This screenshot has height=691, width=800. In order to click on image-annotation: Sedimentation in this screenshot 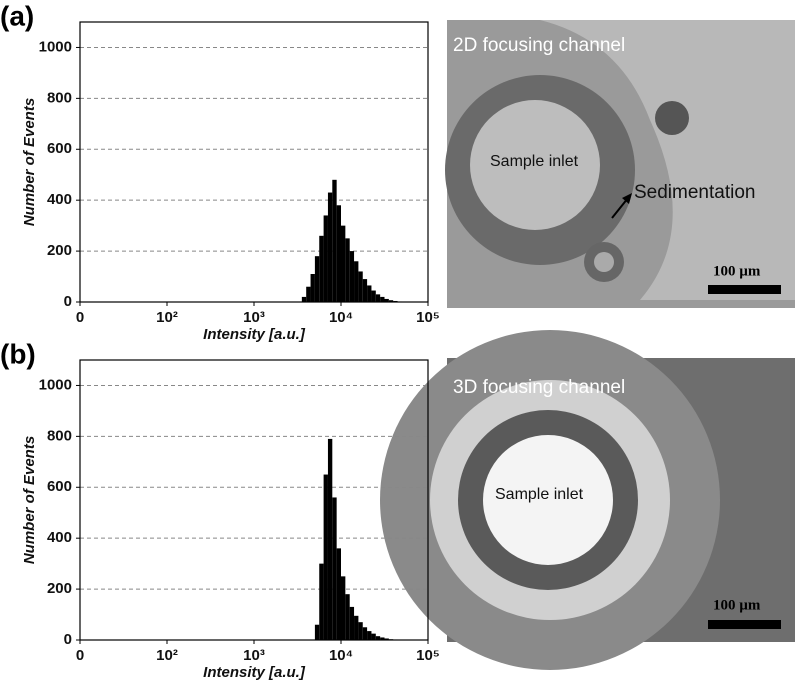, I will do `click(694, 192)`.